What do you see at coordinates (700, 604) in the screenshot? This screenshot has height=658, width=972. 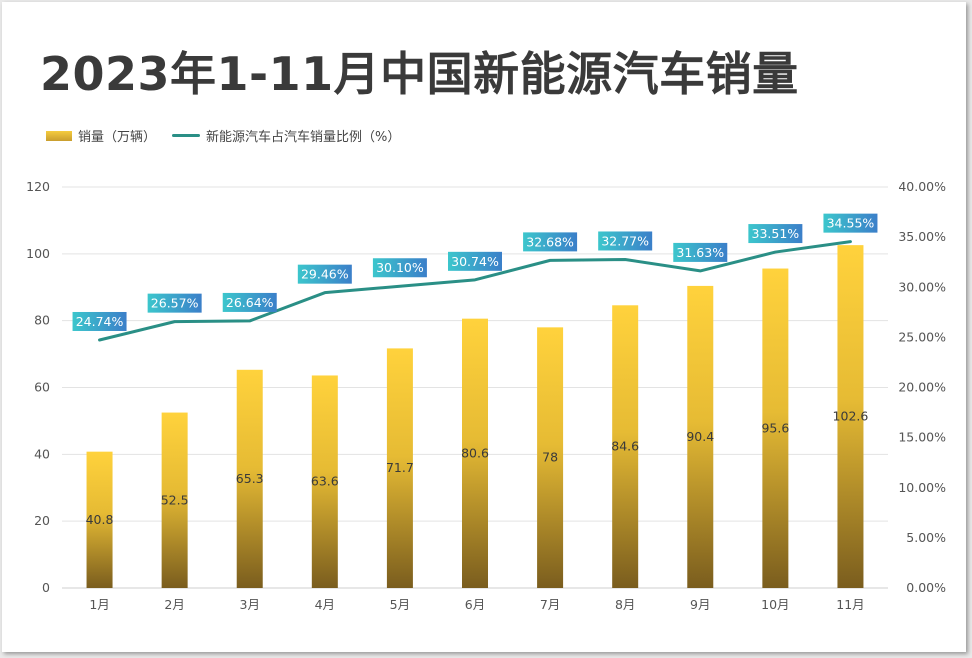 I see `x-tick-label: 9月` at bounding box center [700, 604].